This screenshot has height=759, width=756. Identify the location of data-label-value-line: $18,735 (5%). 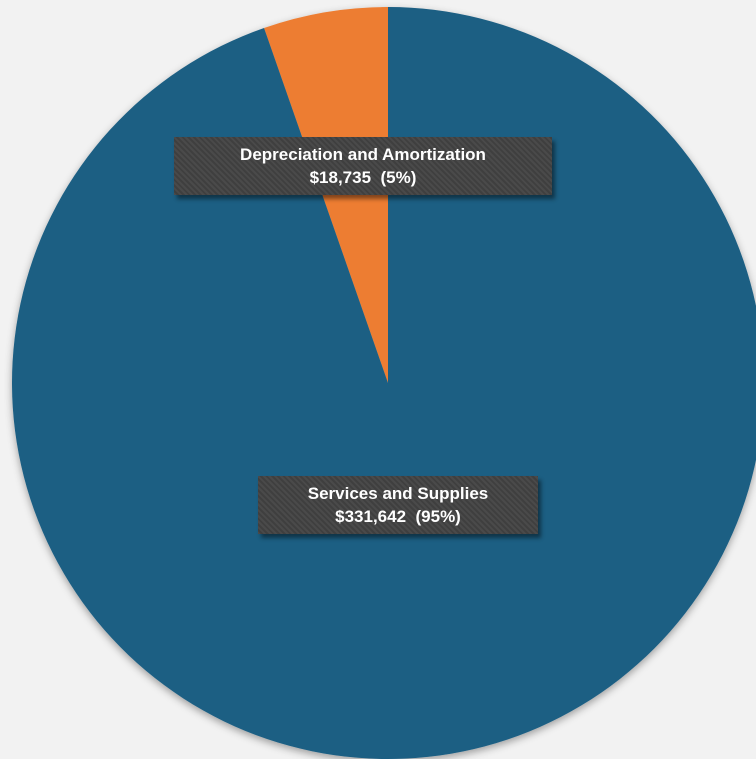
(363, 177).